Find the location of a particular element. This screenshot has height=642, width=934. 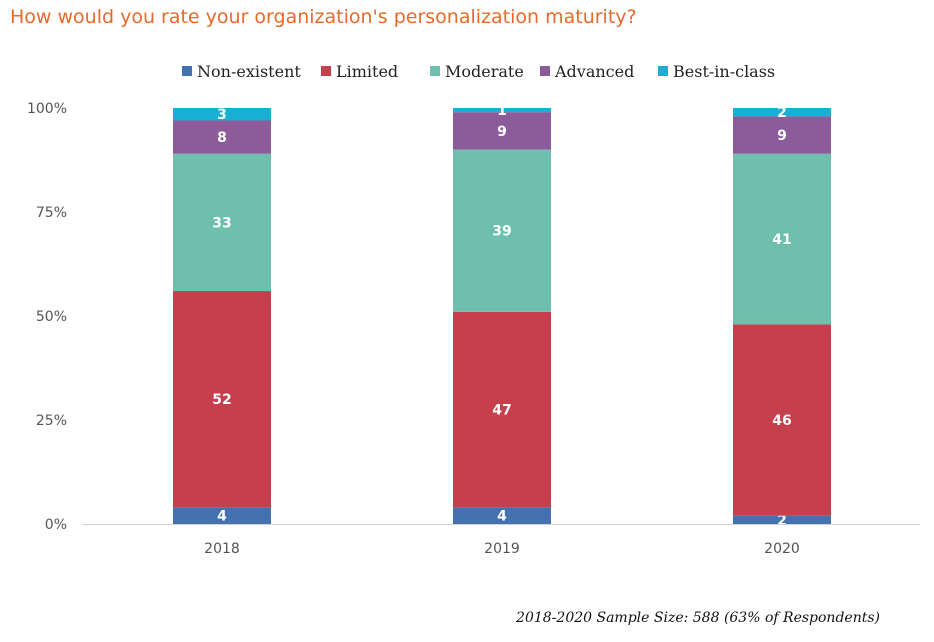

legend-label: Best-in-class is located at coordinates (724, 71).